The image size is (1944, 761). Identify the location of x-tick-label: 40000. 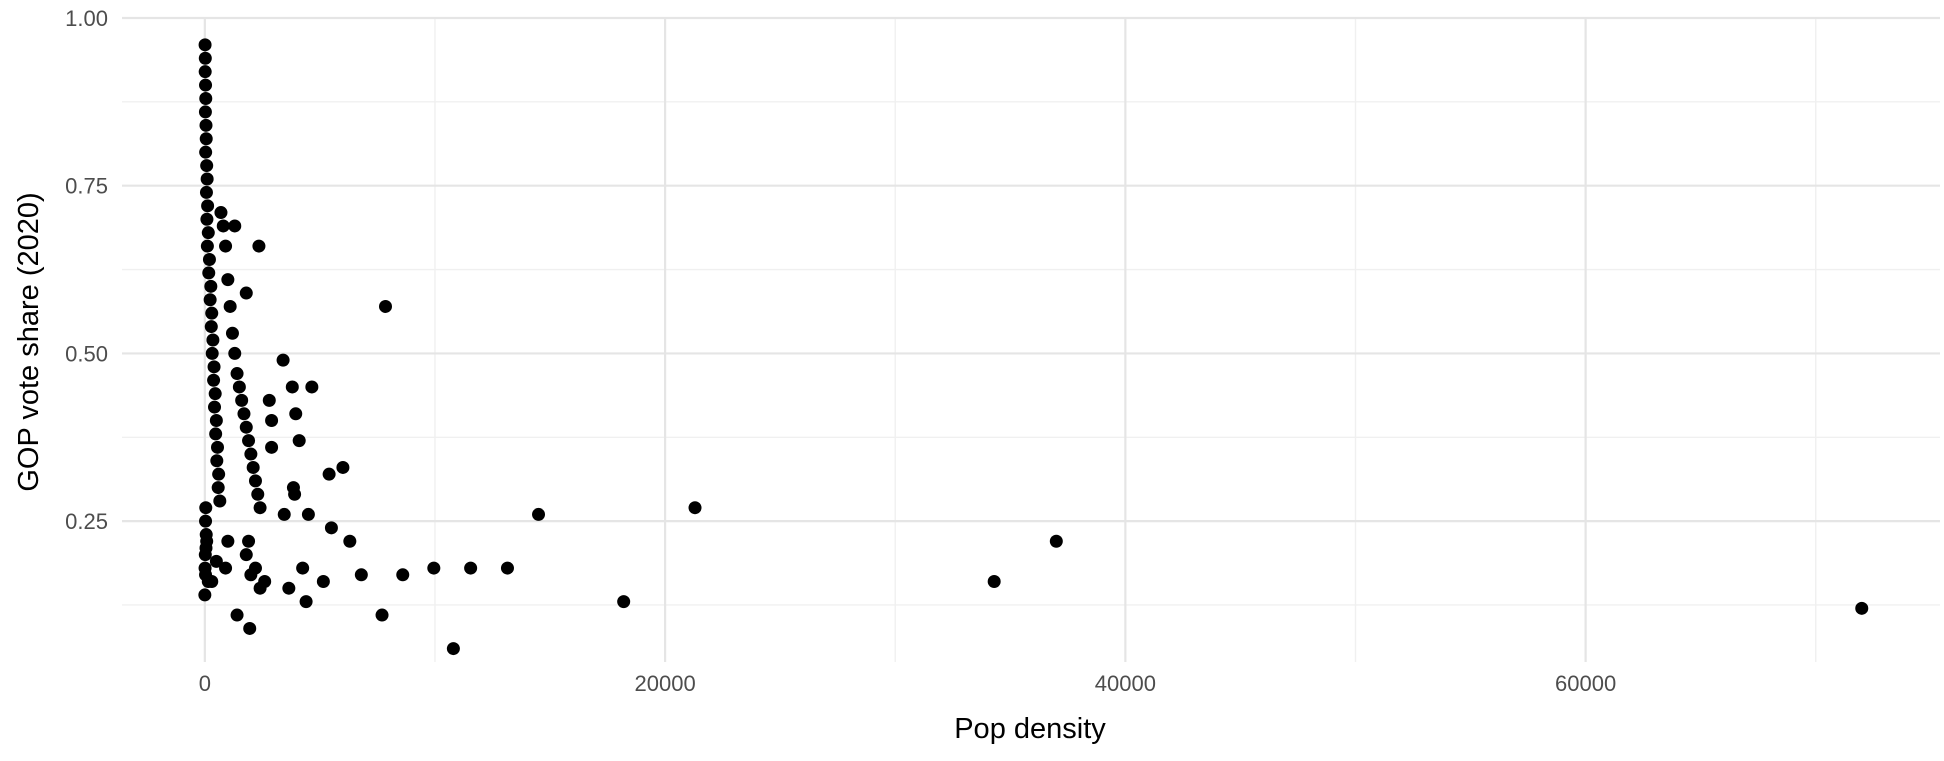
(1125, 683).